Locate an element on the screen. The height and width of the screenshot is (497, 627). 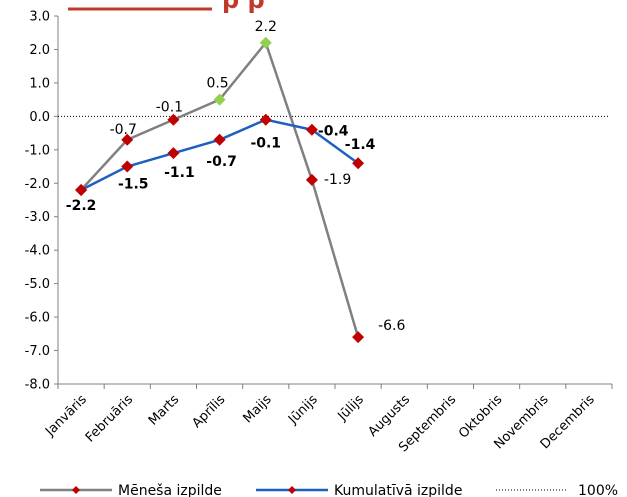
x-tick-label: Februāris is located at coordinates (109, 418).